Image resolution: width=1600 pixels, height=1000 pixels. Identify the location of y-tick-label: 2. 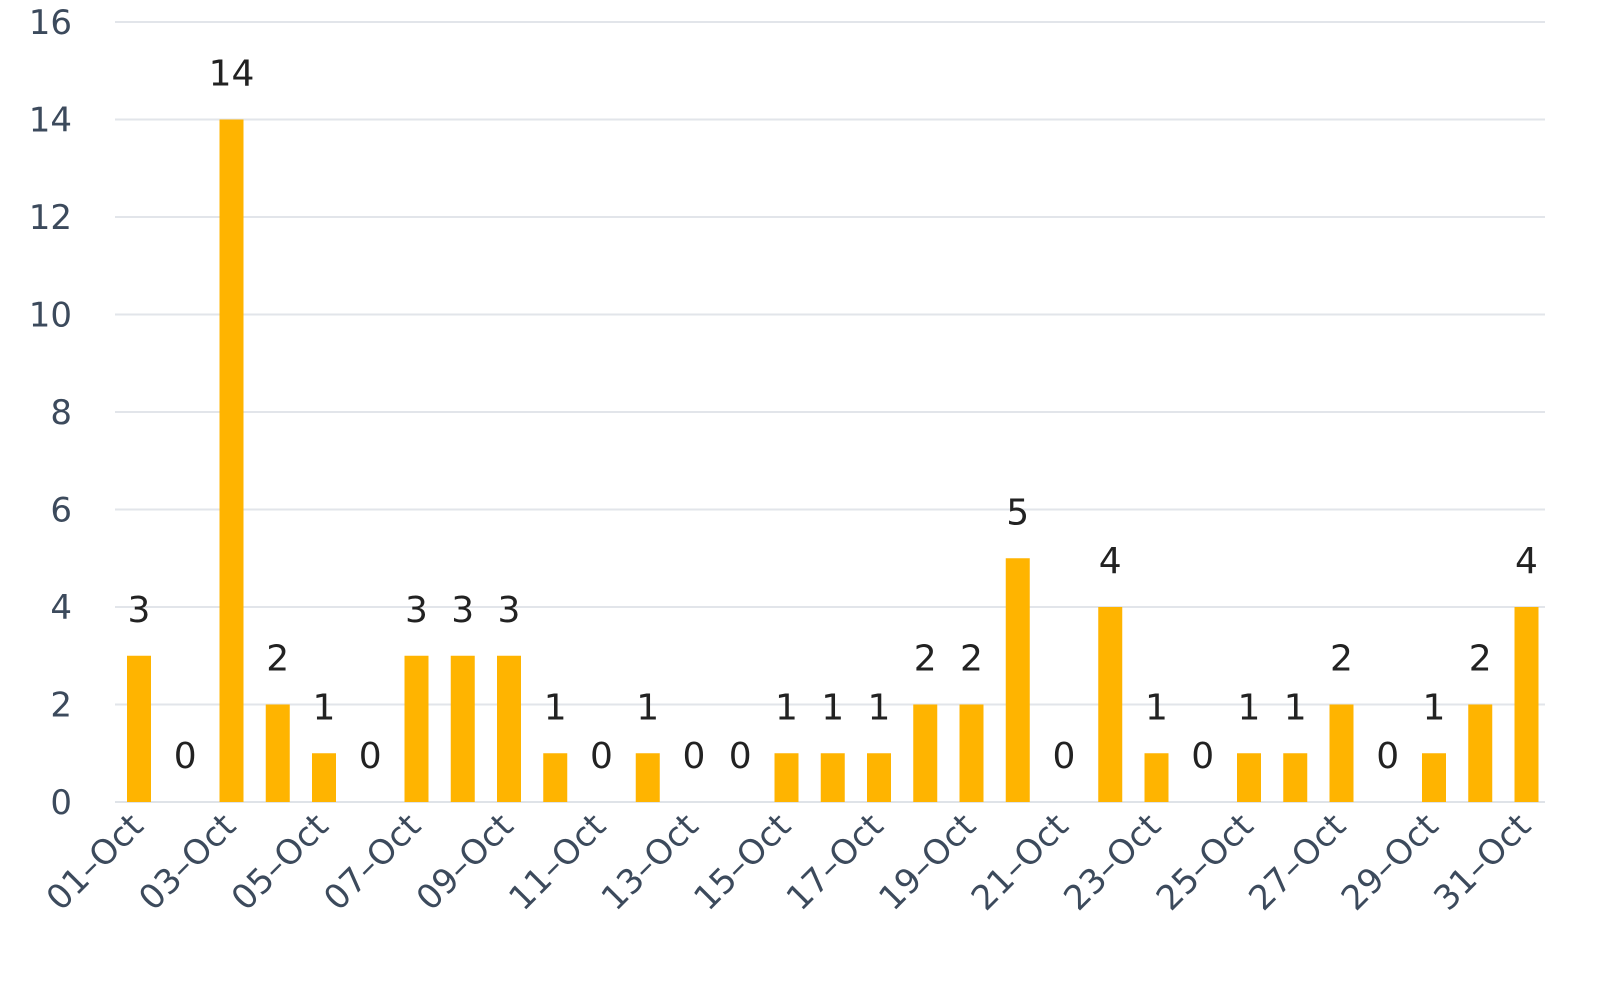
(61, 706).